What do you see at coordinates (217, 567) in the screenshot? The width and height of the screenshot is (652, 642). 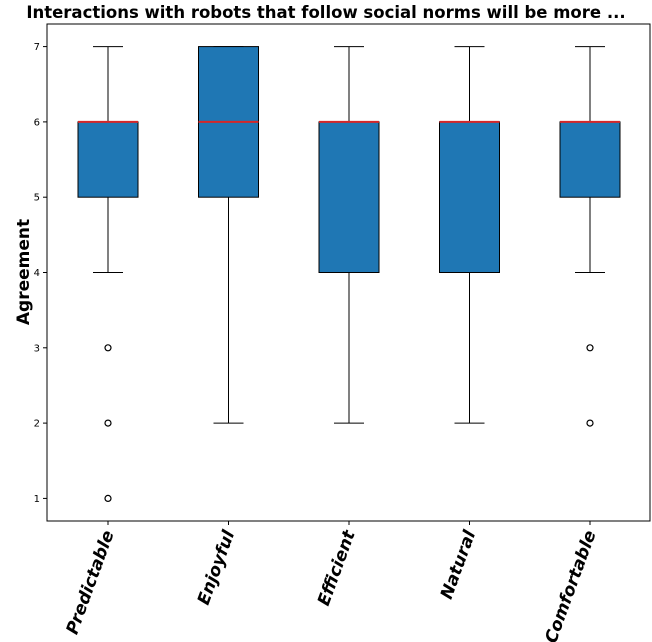 I see `x-category-label: Enjoyful` at bounding box center [217, 567].